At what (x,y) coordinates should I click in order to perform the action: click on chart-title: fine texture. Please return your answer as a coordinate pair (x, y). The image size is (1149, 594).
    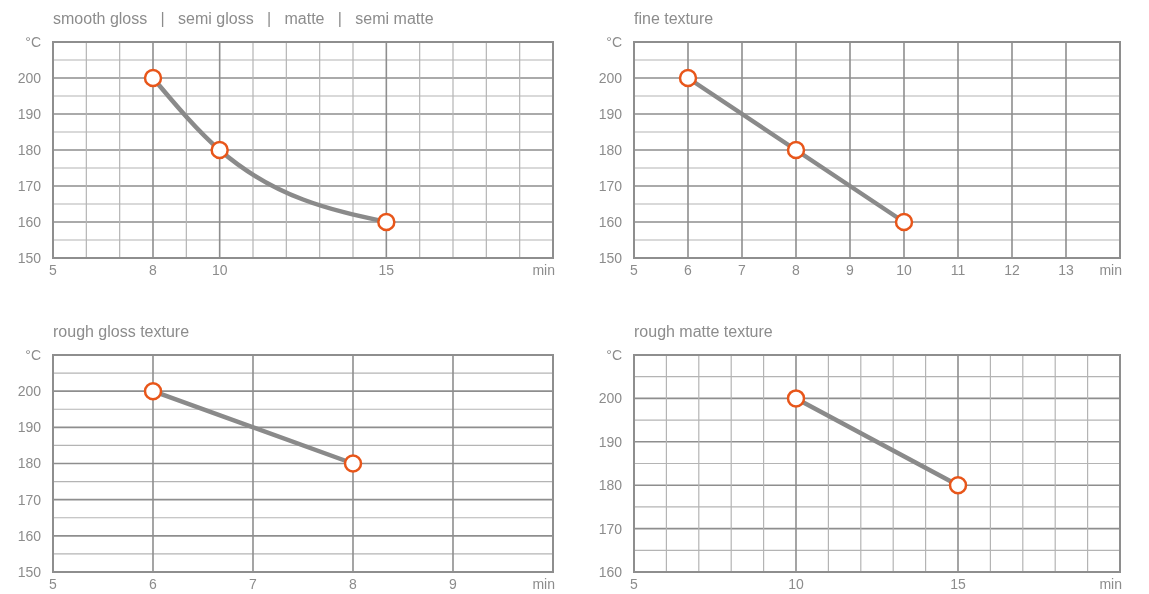
    Looking at the image, I should click on (674, 18).